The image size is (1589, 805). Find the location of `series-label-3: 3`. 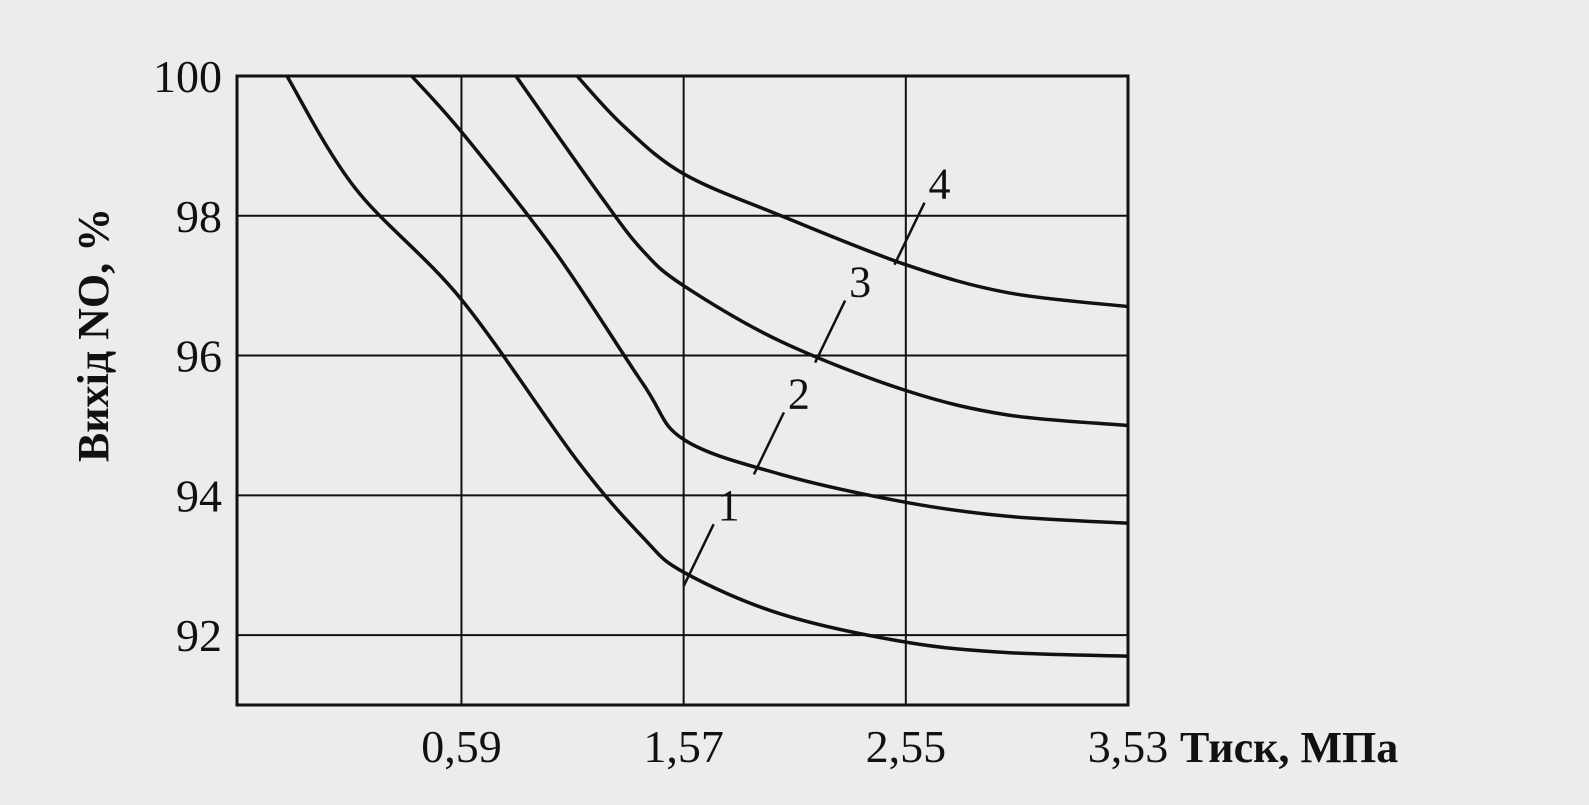

series-label-3: 3 is located at coordinates (860, 282).